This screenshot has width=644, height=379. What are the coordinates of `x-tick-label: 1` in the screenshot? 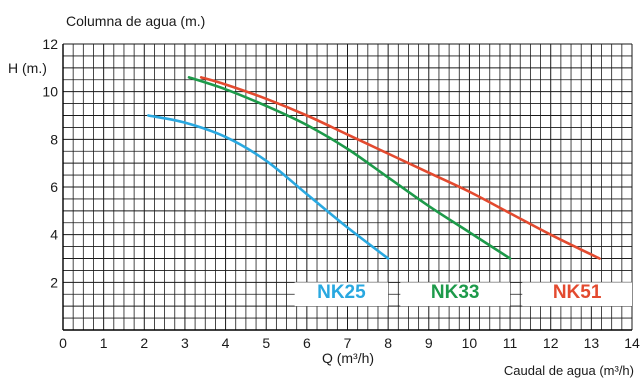 It's located at (104, 343).